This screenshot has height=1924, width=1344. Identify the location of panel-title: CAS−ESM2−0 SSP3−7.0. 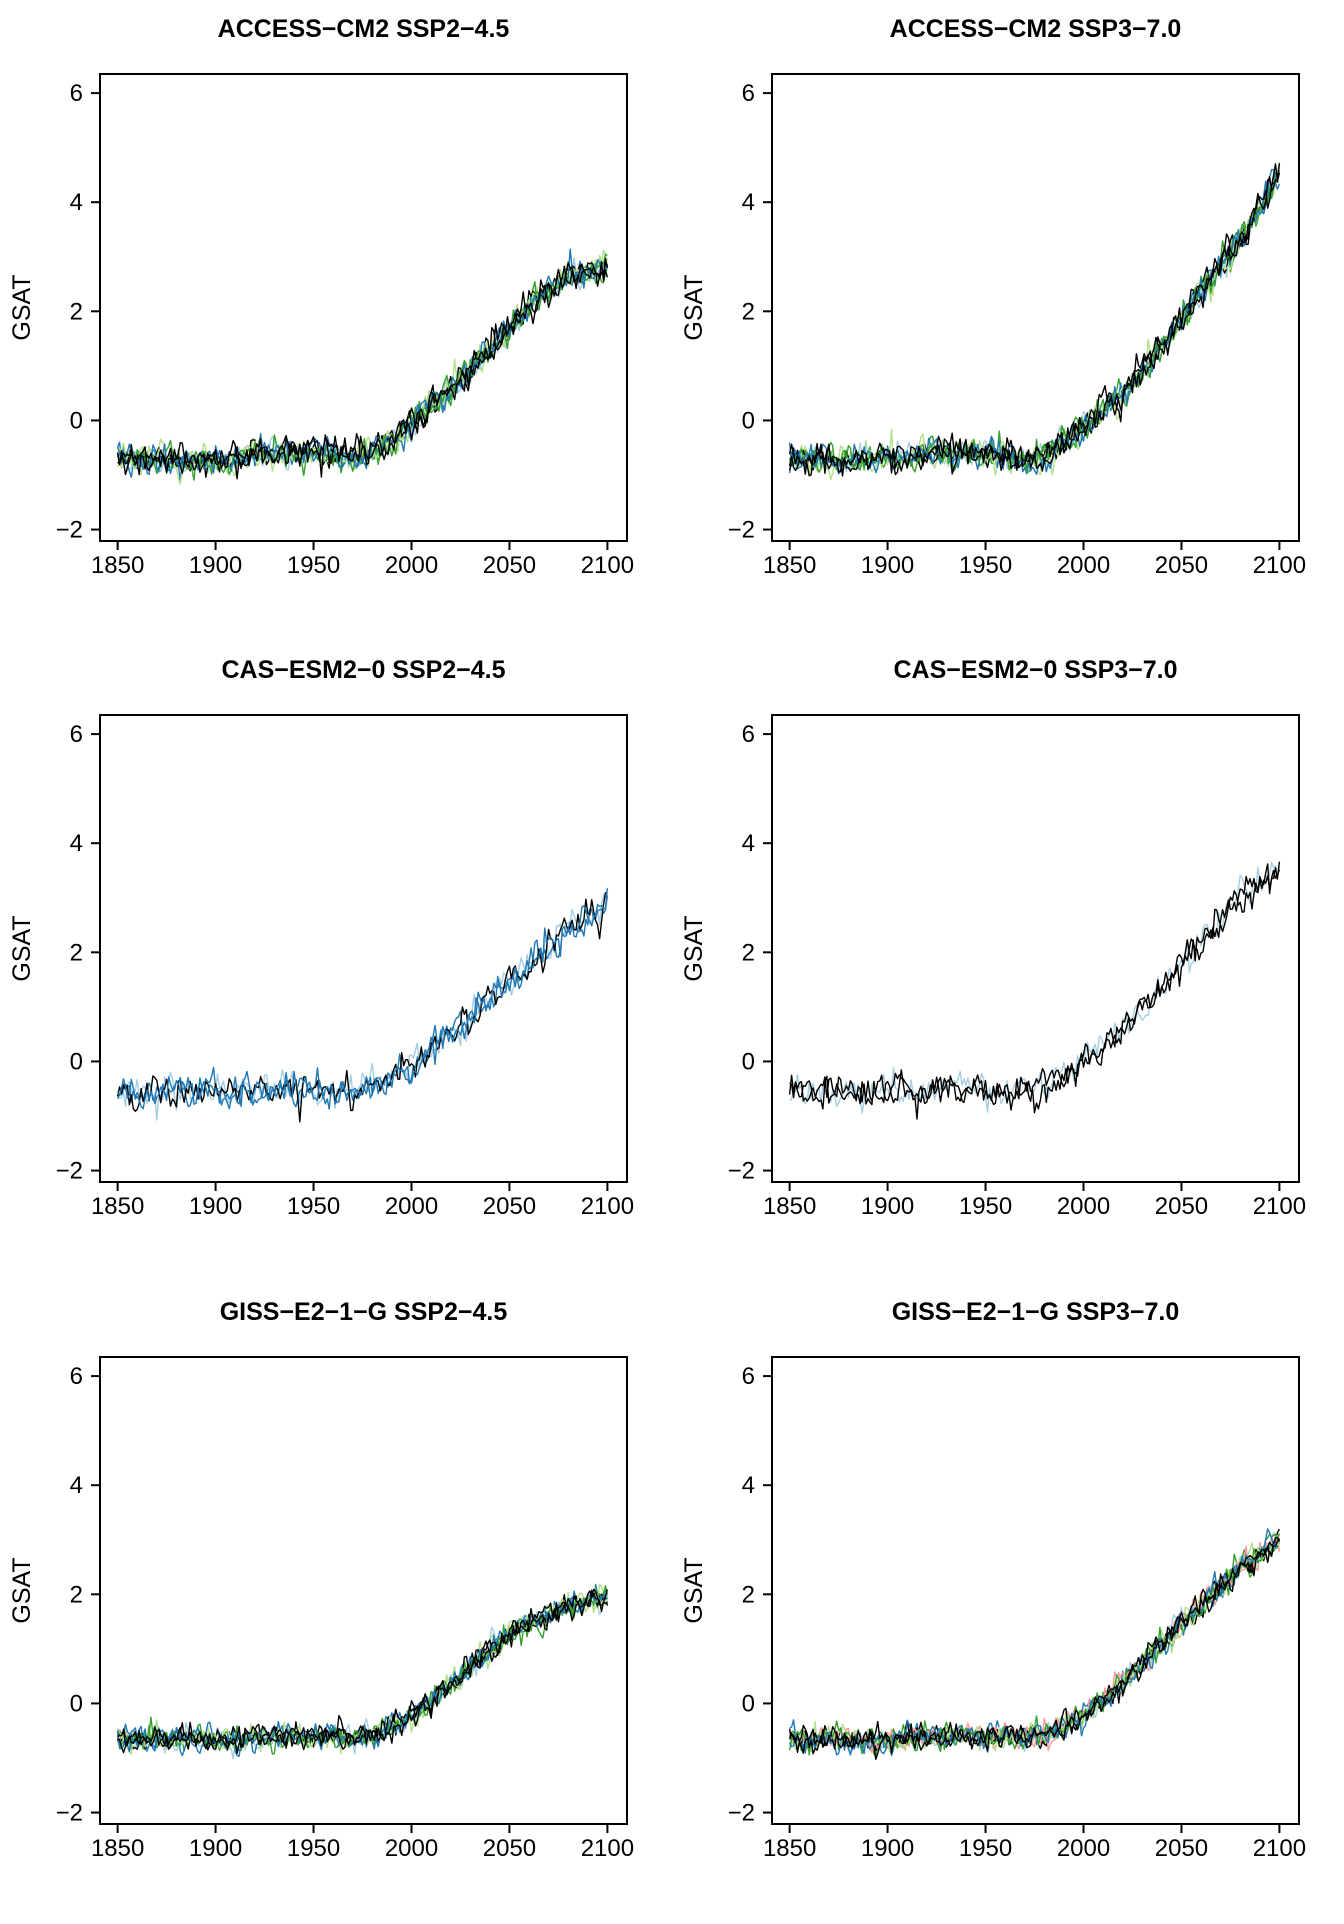
(1035, 670).